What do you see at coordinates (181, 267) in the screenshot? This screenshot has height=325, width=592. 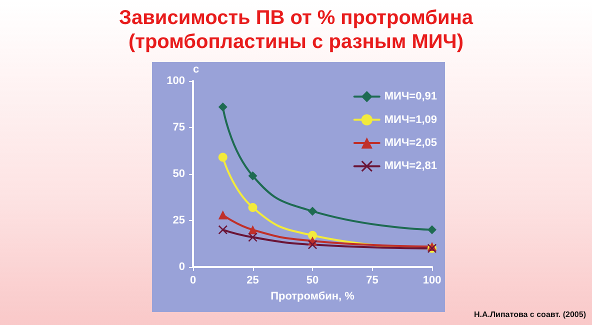 I see `y-tick-label: 0` at bounding box center [181, 267].